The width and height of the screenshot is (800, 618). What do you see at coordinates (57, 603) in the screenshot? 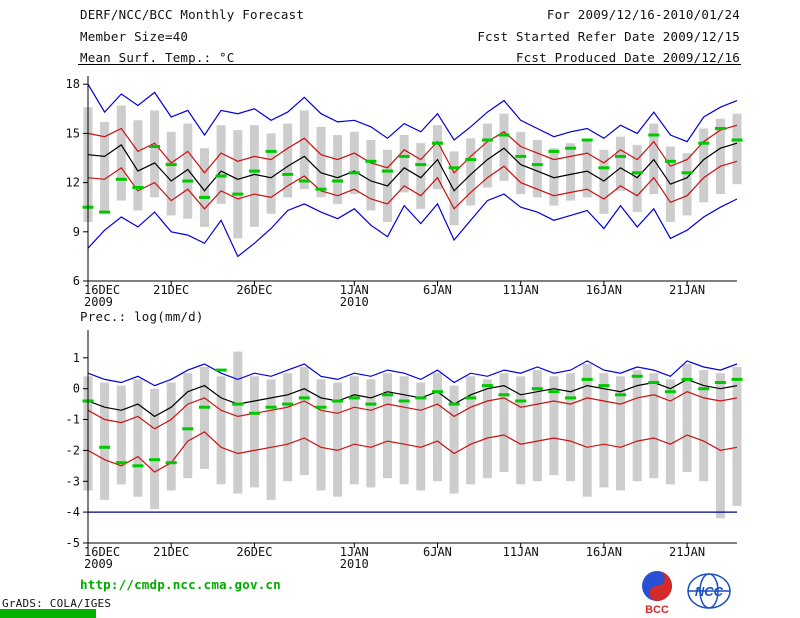
I see `grads-credit: GrADS: COLA/IGES` at bounding box center [57, 603].